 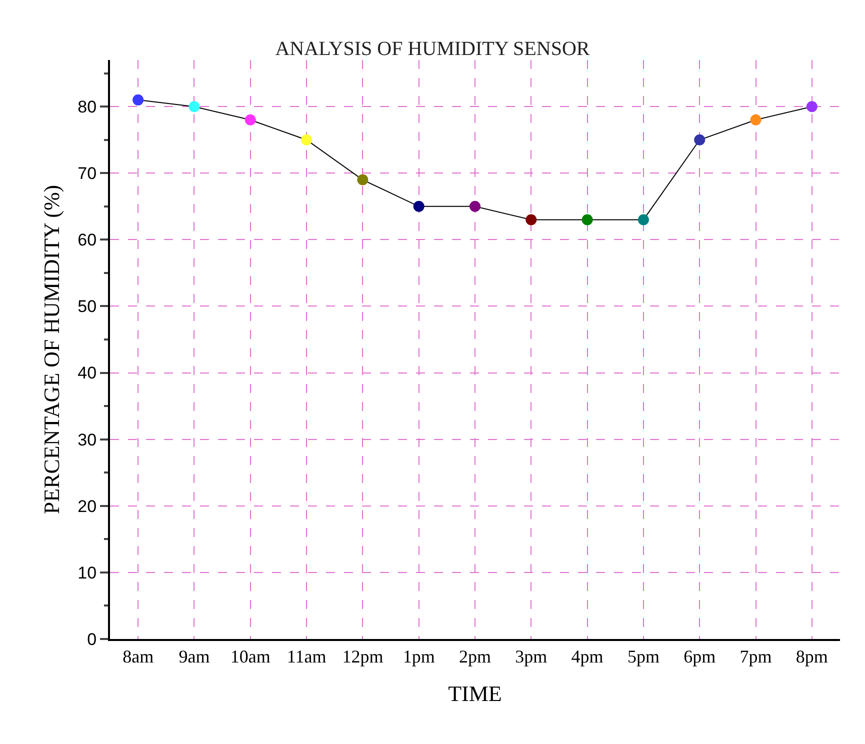 I want to click on x-tick-label: 12pm, so click(x=363, y=656).